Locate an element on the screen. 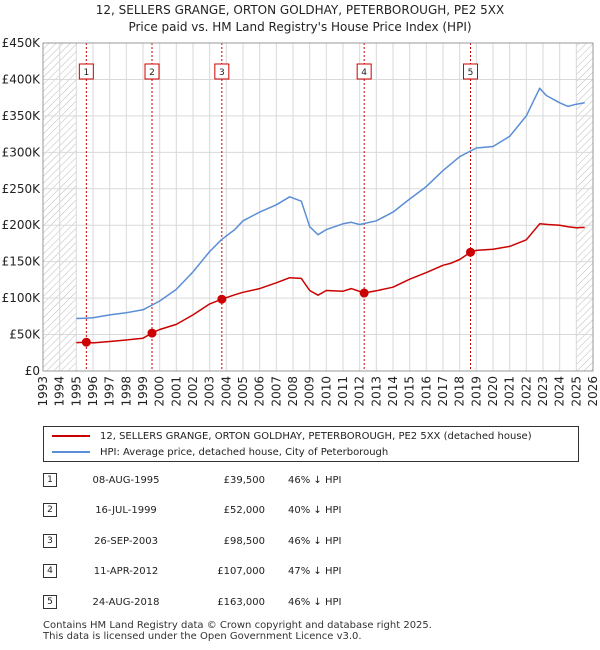 The width and height of the screenshot is (600, 650). transaction-label: 2 is located at coordinates (152, 73).